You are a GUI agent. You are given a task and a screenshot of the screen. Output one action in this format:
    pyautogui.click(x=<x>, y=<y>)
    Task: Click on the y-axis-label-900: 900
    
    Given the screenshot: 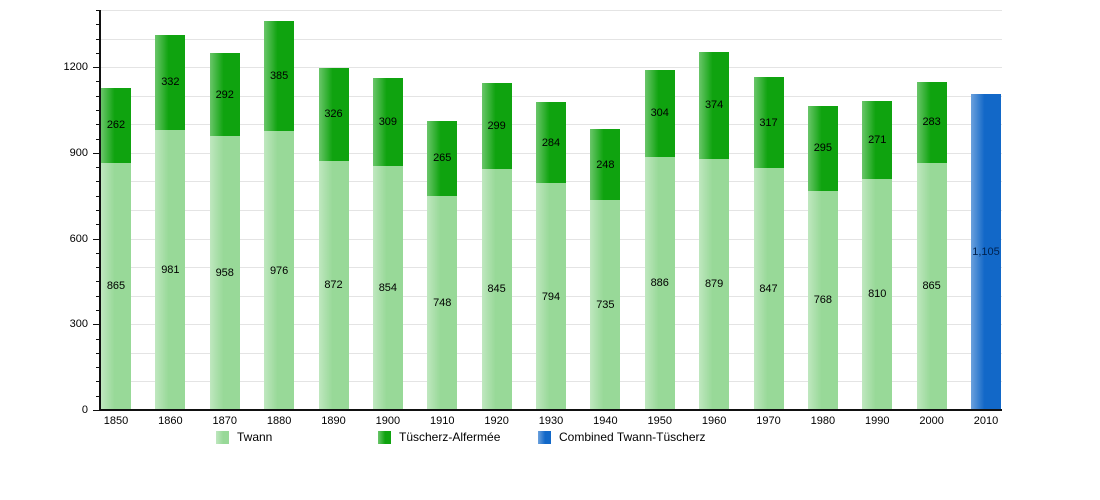 What is the action you would take?
    pyautogui.click(x=78, y=152)
    